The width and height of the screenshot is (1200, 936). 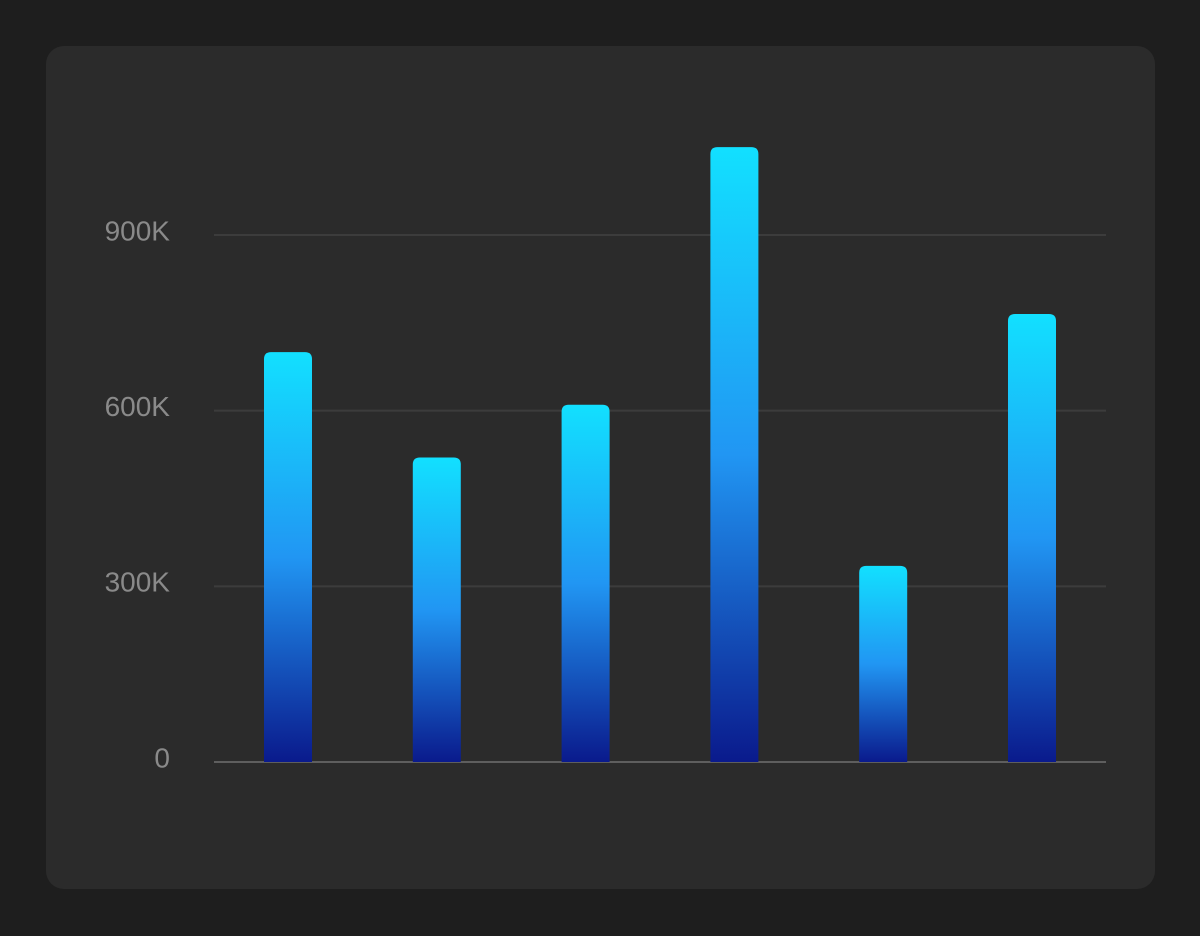 I want to click on y-axis-ticks: 0 300K 600K 900K, so click(x=138, y=494).